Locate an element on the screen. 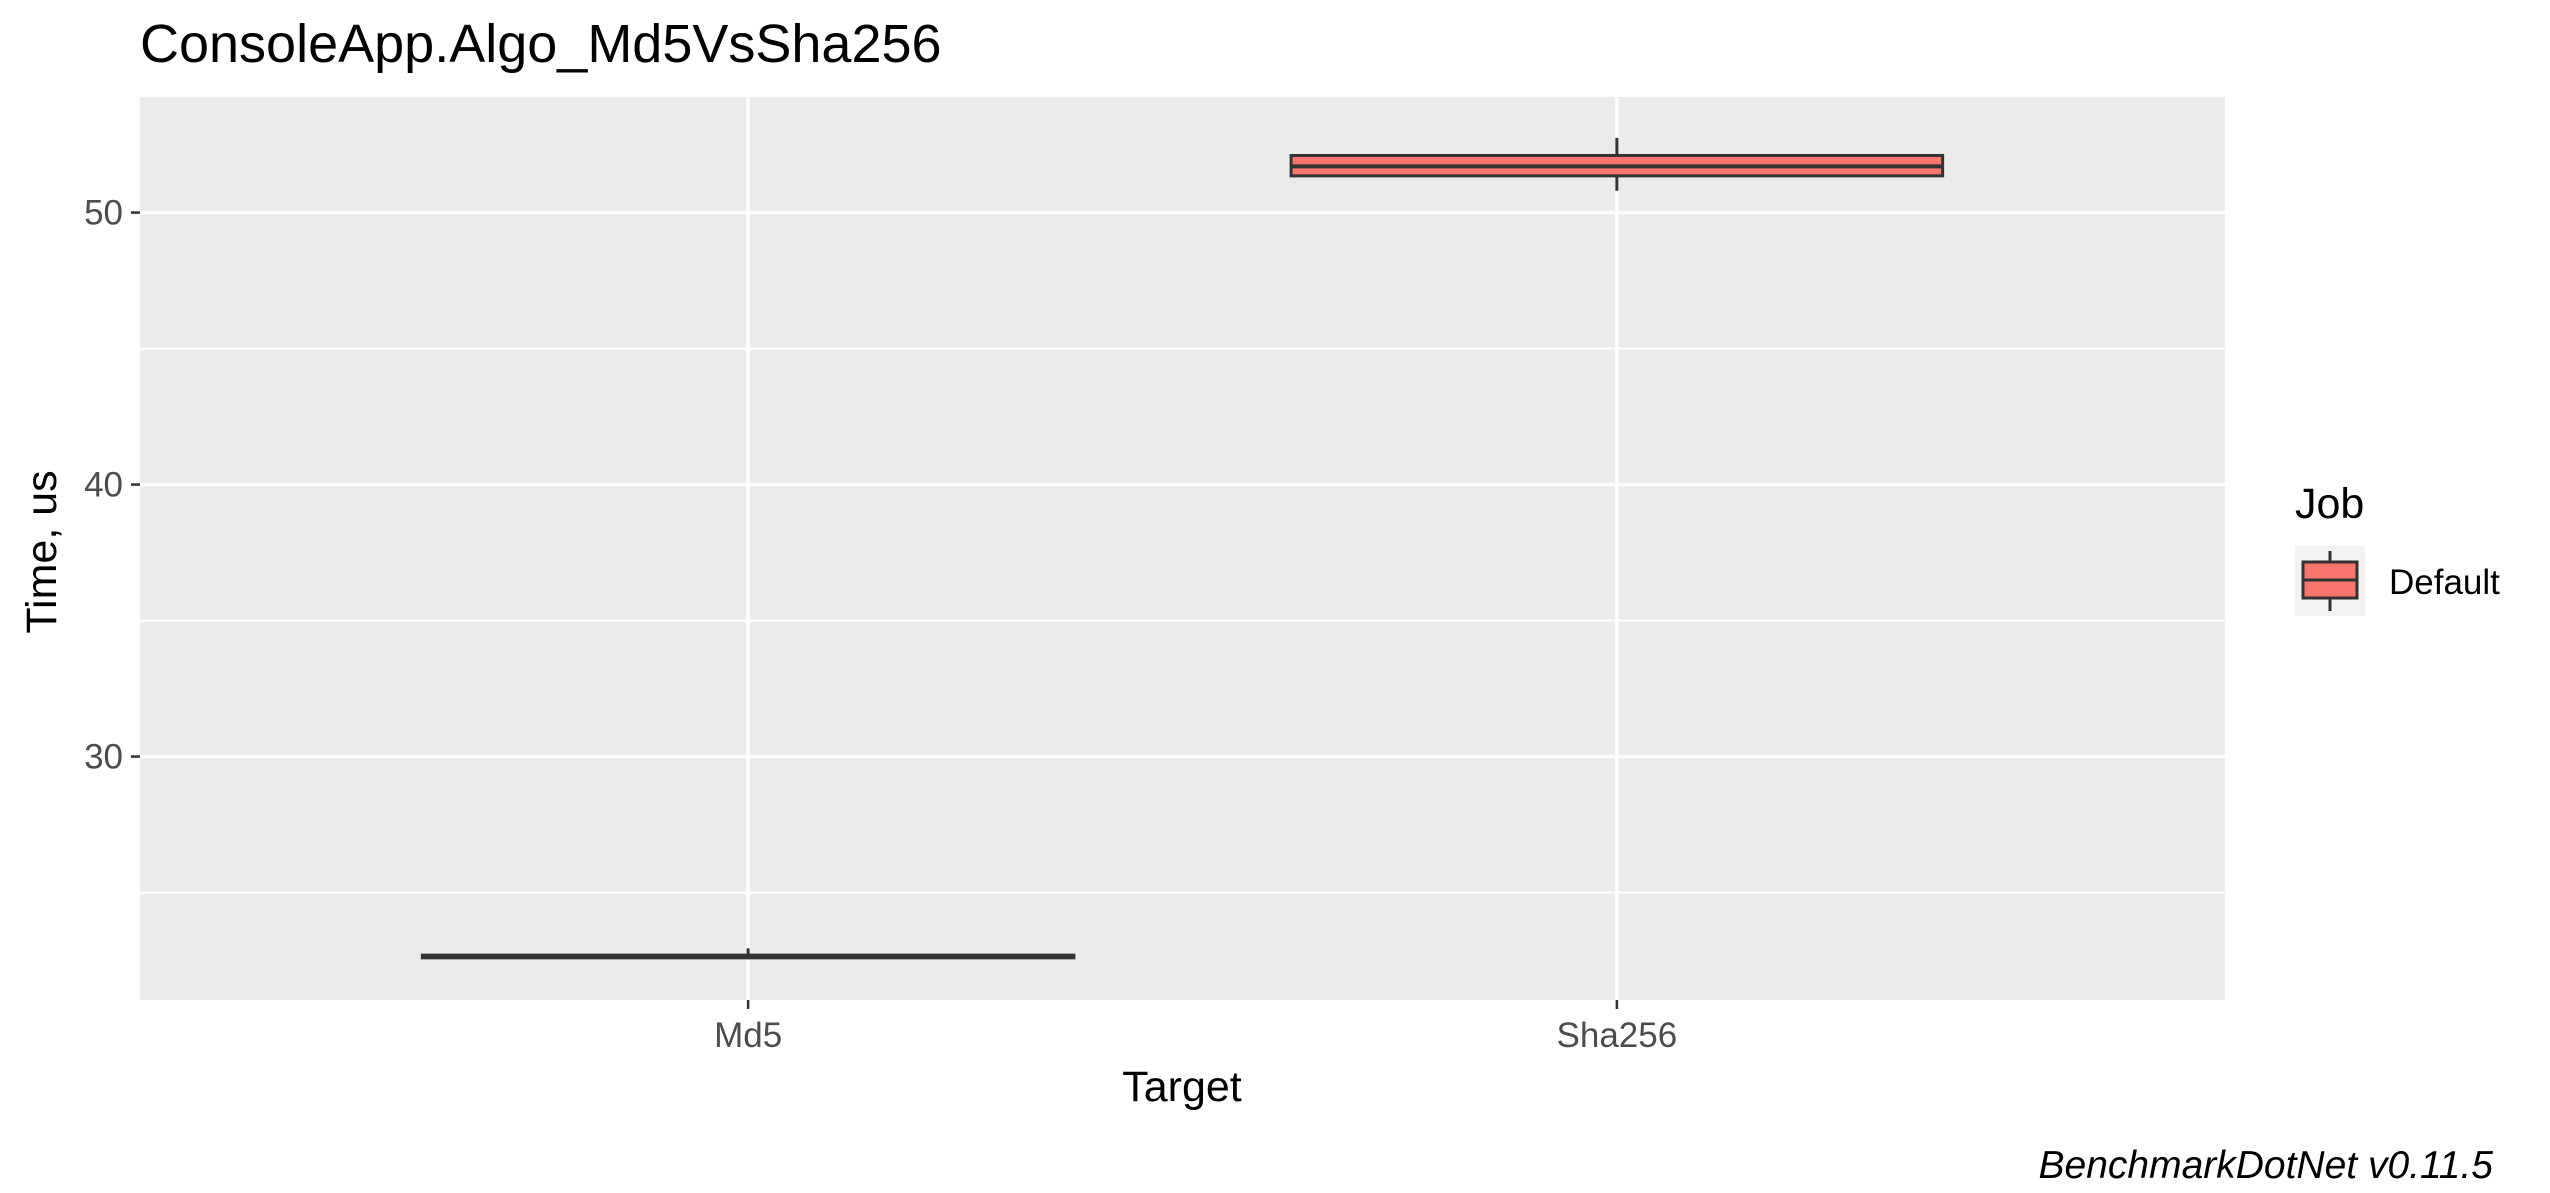 This screenshot has height=1193, width=2550. y-axis-title: Time, us is located at coordinates (42, 551).